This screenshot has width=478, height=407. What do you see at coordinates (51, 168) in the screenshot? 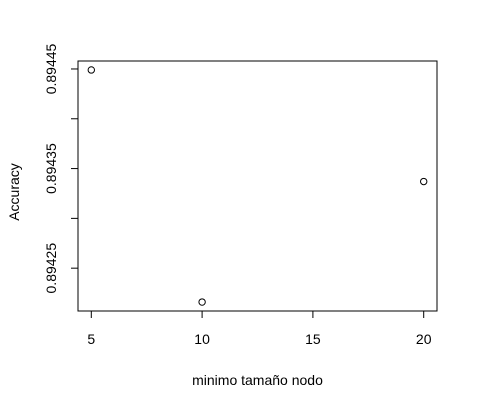
I see `y-tick-label: 0.89435` at bounding box center [51, 168].